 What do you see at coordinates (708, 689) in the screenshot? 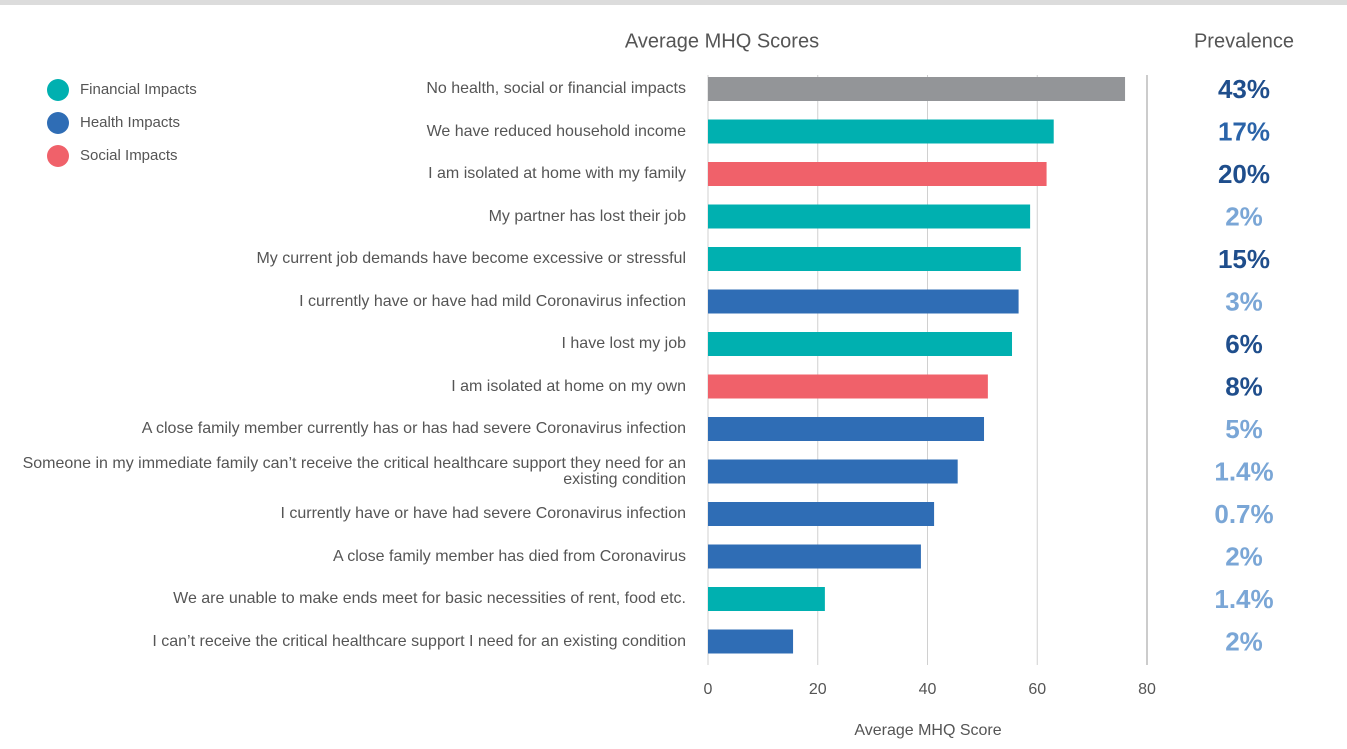
I see `x-tick-label: 0` at bounding box center [708, 689].